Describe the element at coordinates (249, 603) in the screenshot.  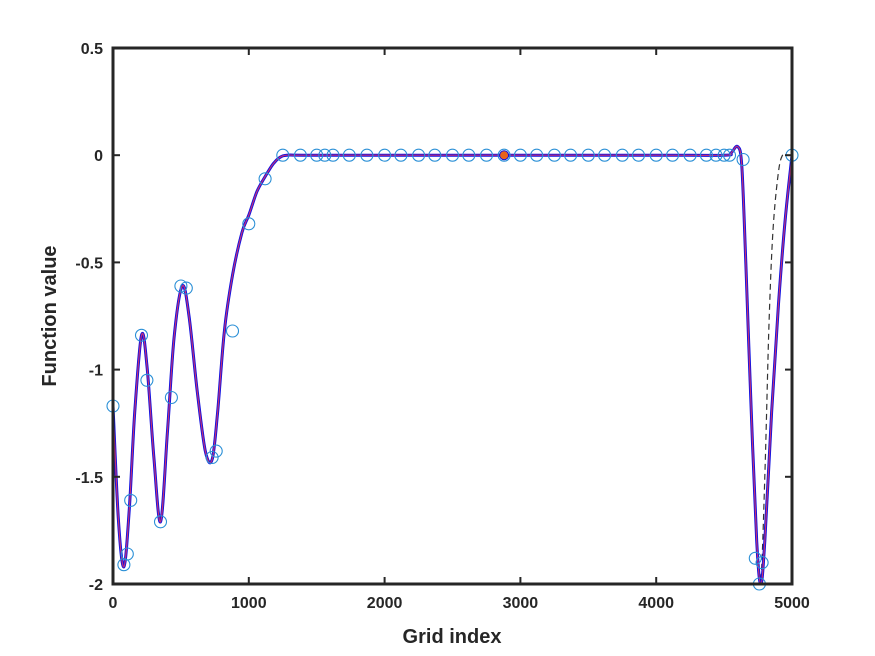
I see `x-tick-label: 1000` at that location.